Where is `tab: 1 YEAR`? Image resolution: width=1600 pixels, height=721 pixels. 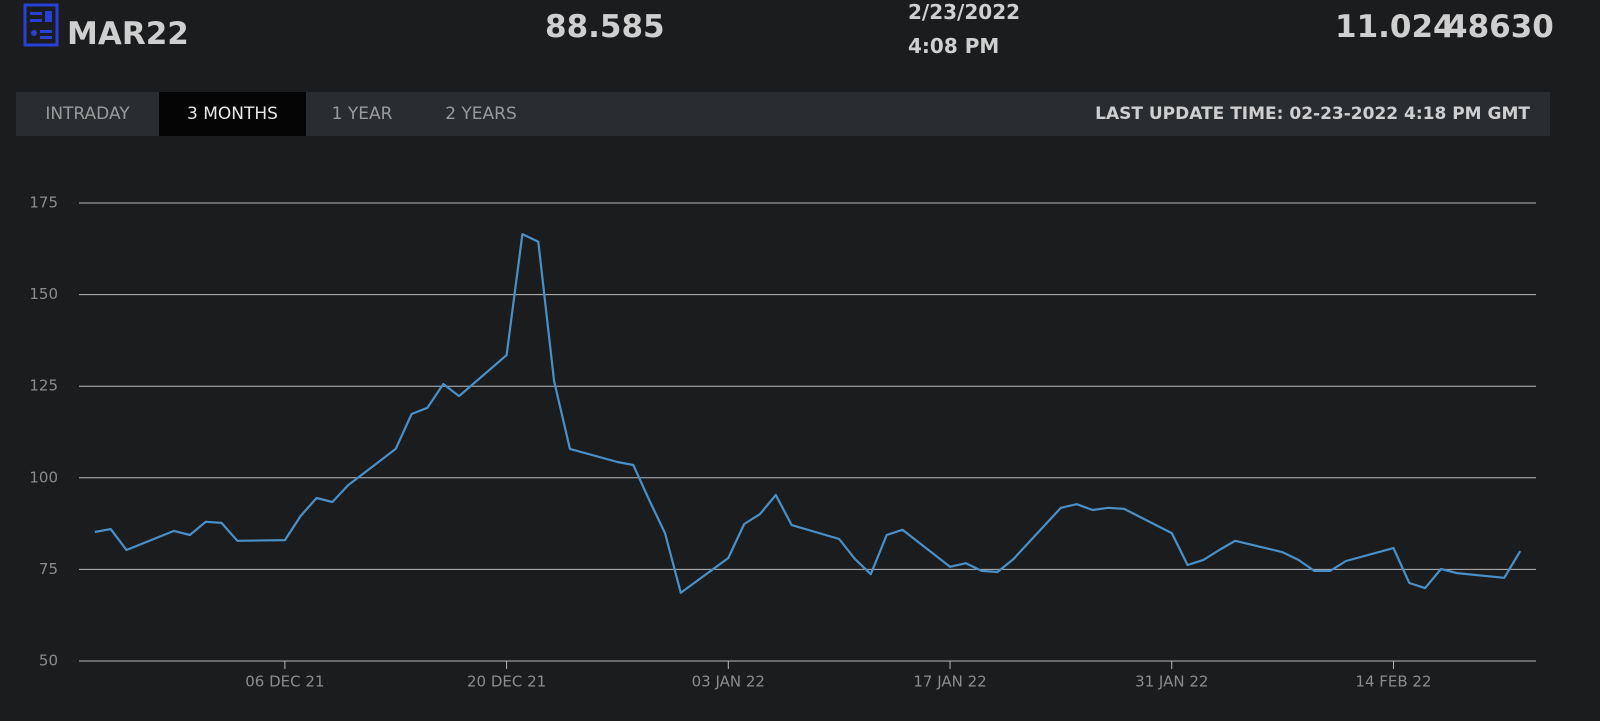
tab: 1 YEAR is located at coordinates (362, 114).